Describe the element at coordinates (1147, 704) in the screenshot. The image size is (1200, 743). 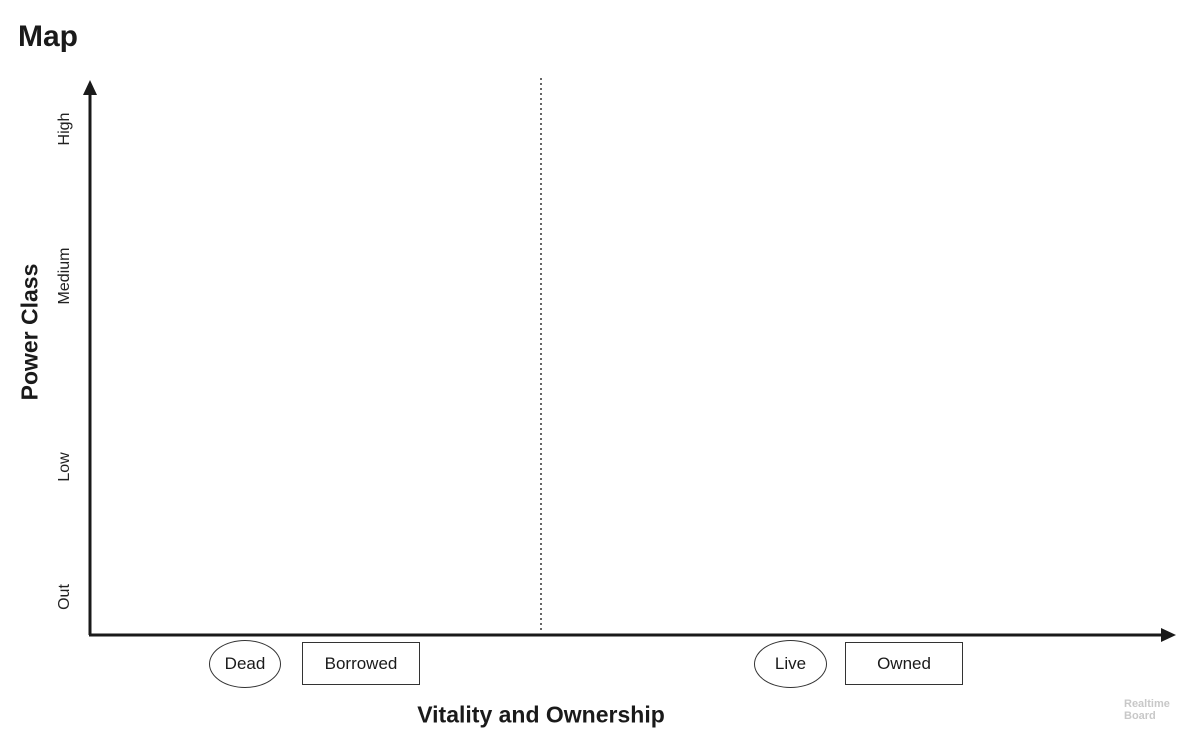
I see `watermark-line1: Realtime` at that location.